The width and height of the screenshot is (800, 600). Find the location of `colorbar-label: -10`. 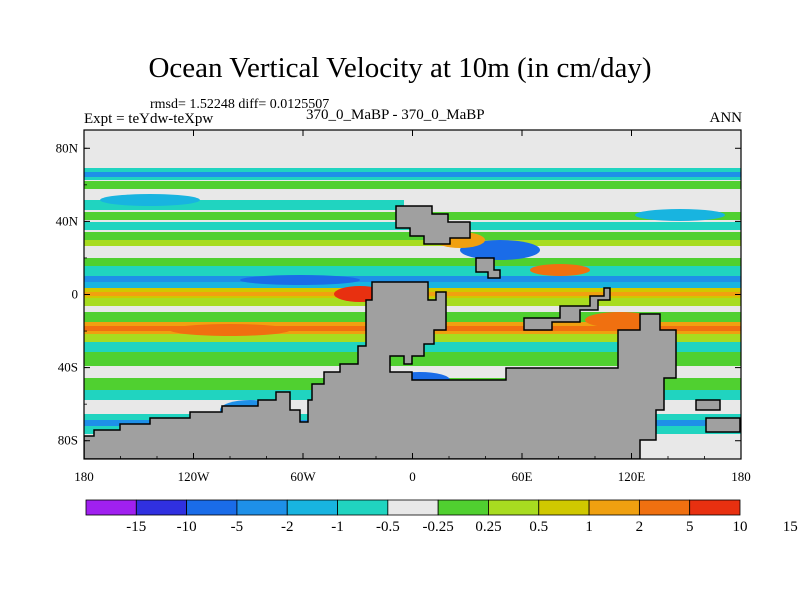

colorbar-label: -10 is located at coordinates (187, 527).